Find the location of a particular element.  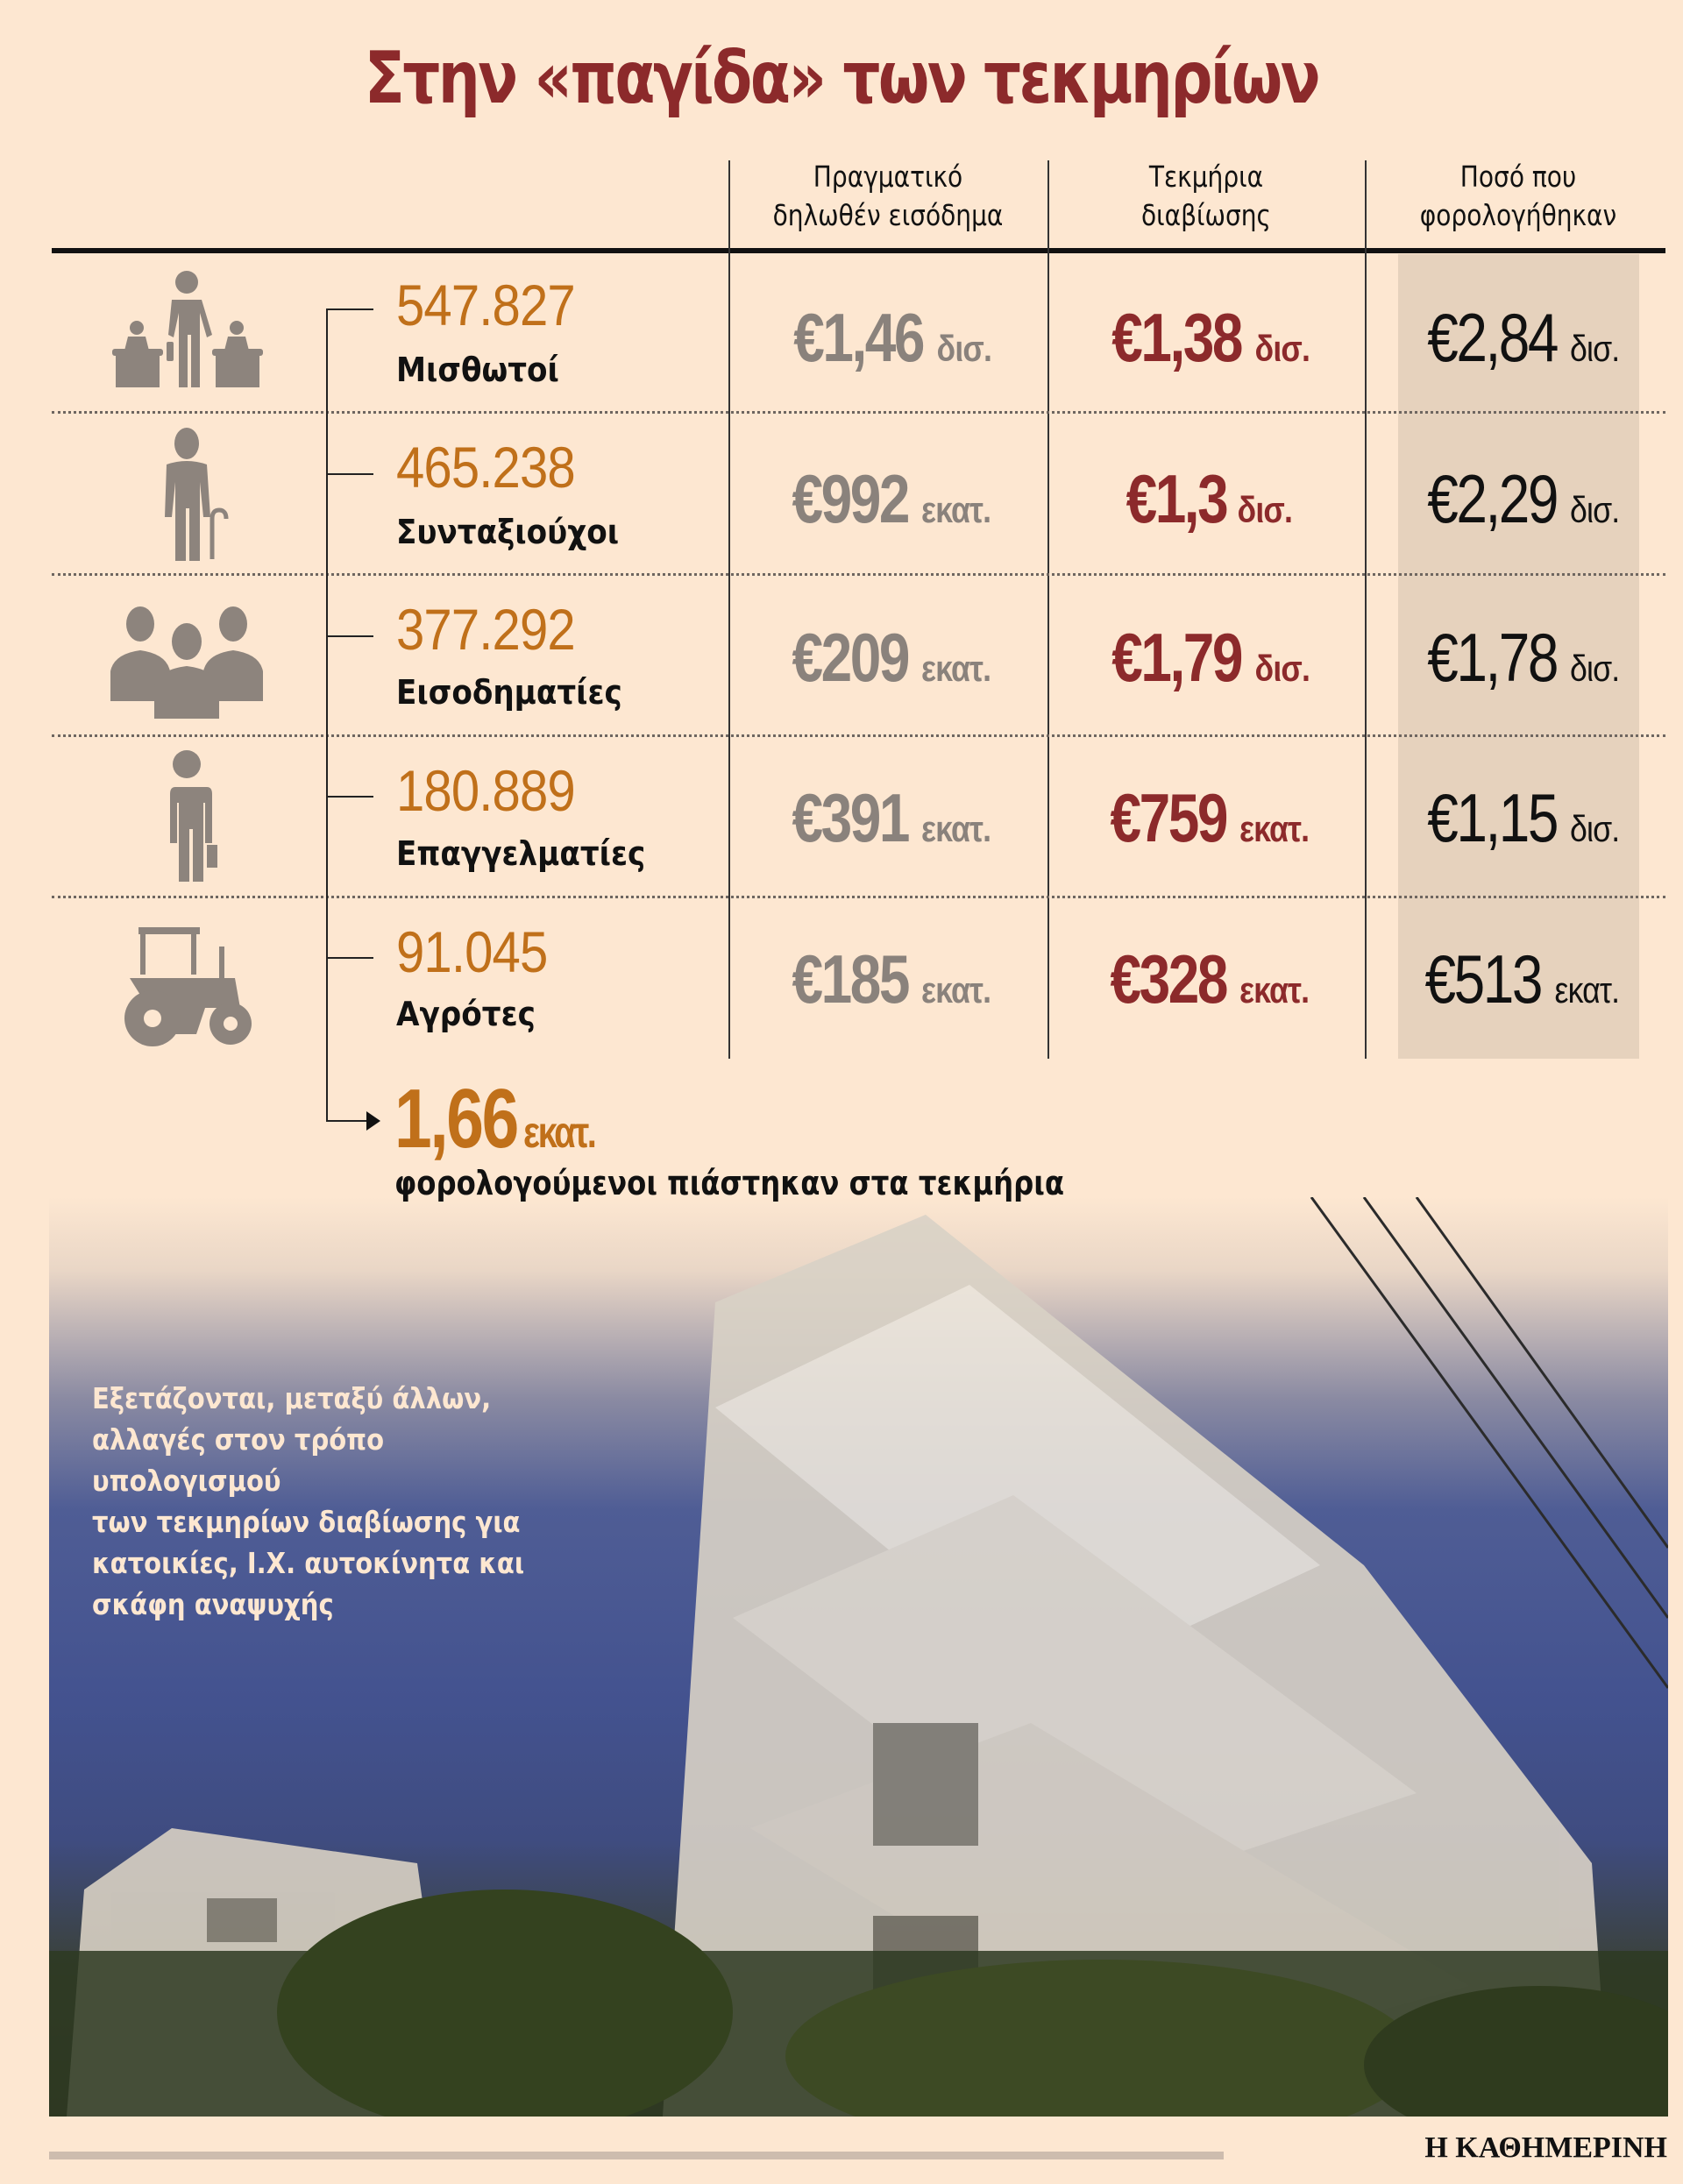

presumed-living-cell: €328 εκατ. is located at coordinates (1210, 979).